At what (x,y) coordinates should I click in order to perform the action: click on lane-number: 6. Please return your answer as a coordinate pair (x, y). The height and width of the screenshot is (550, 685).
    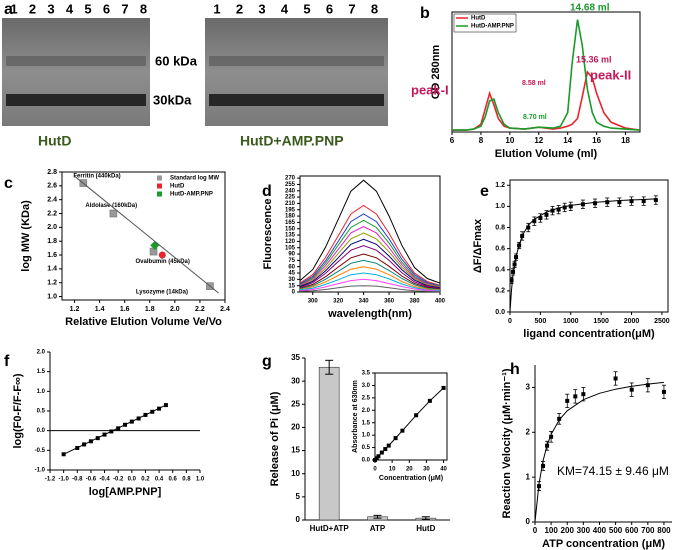
    Looking at the image, I should click on (106, 8).